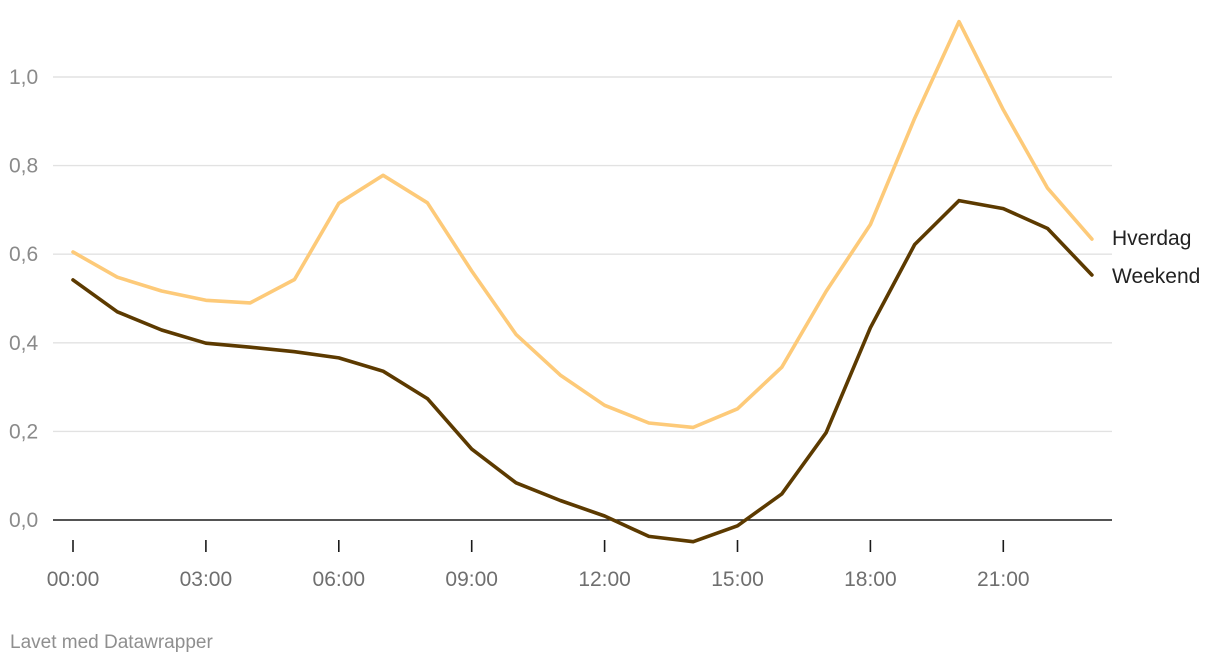 This screenshot has height=668, width=1220. What do you see at coordinates (23, 77) in the screenshot?
I see `y-tick-label: 1,0` at bounding box center [23, 77].